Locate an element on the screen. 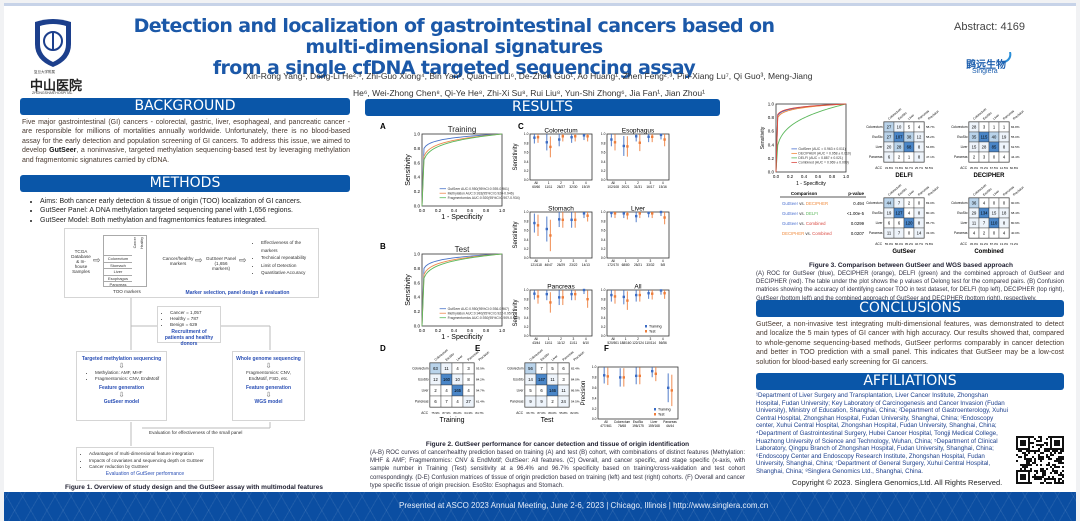 Image resolution: width=1080 pixels, height=521 pixels. comparison-part: GutSeer is located at coordinates (790, 213).